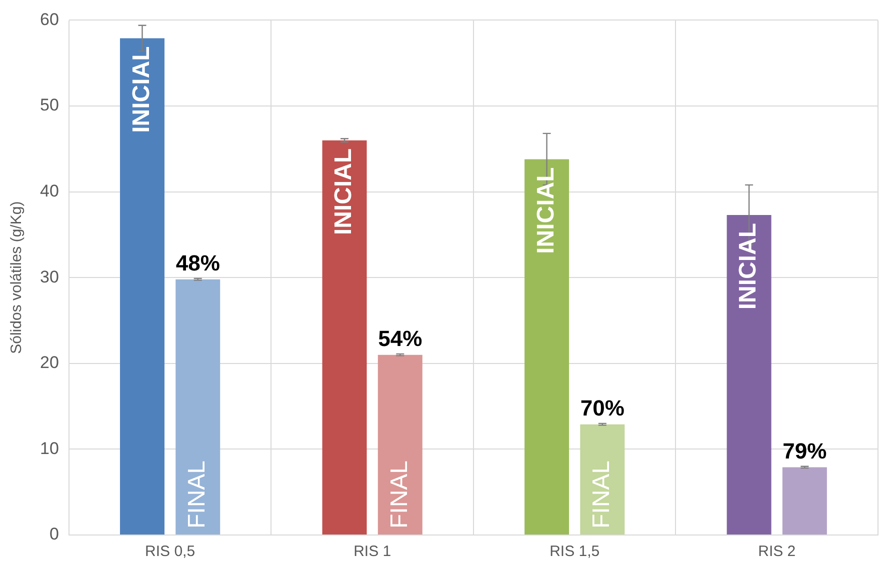 This screenshot has height=573, width=884. What do you see at coordinates (49, 19) in the screenshot?
I see `y-tick-label: 60` at bounding box center [49, 19].